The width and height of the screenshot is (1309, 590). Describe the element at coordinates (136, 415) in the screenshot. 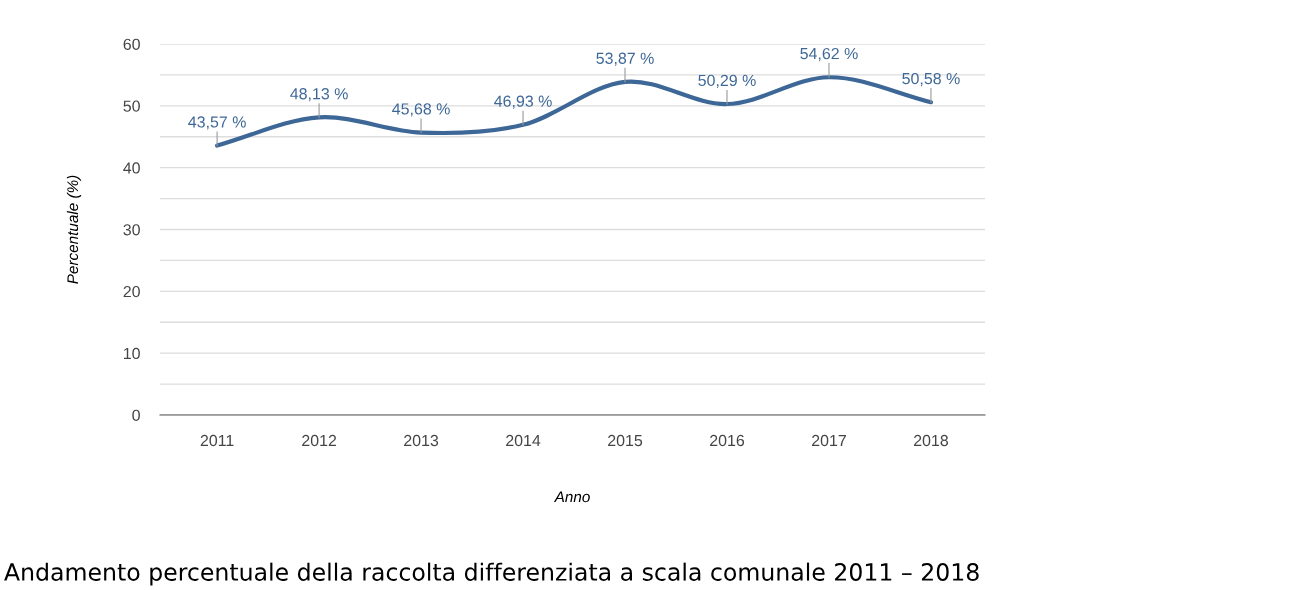

I see `y-tick-label: 0` at that location.